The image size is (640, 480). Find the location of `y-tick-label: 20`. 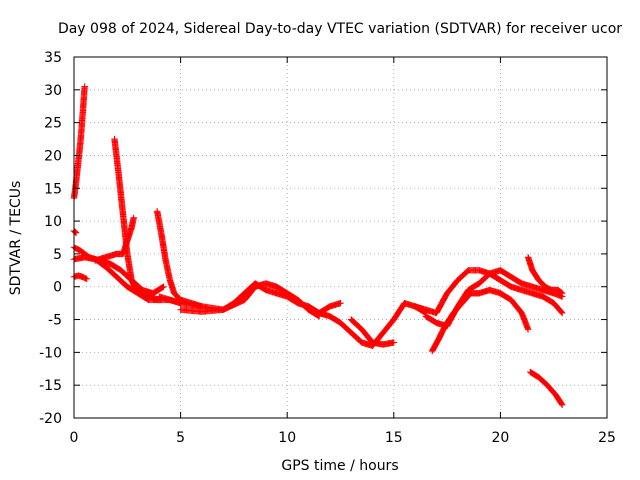

y-tick-label: 20 is located at coordinates (53, 156).